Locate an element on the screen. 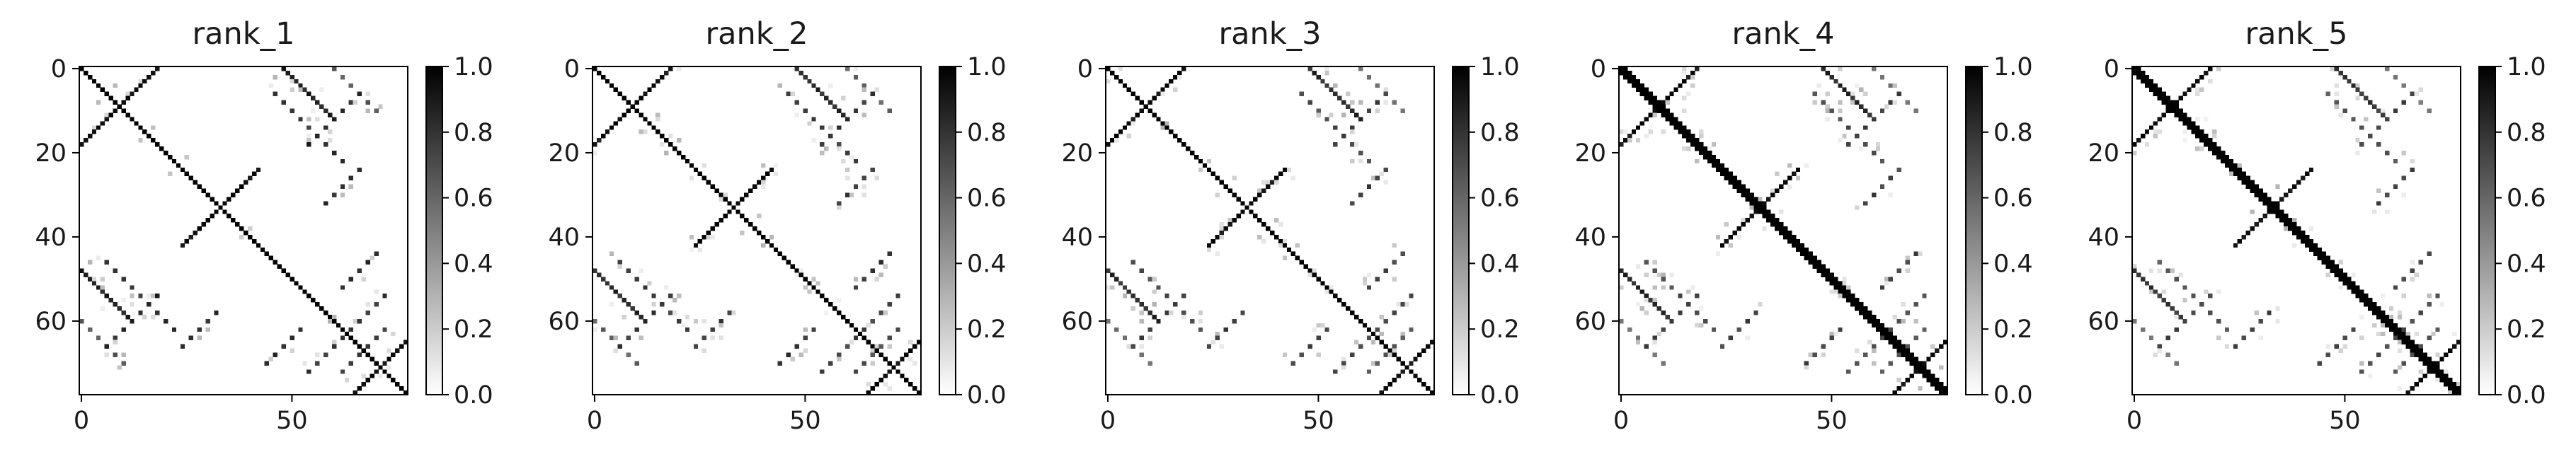  heatmap is located at coordinates (757, 230).